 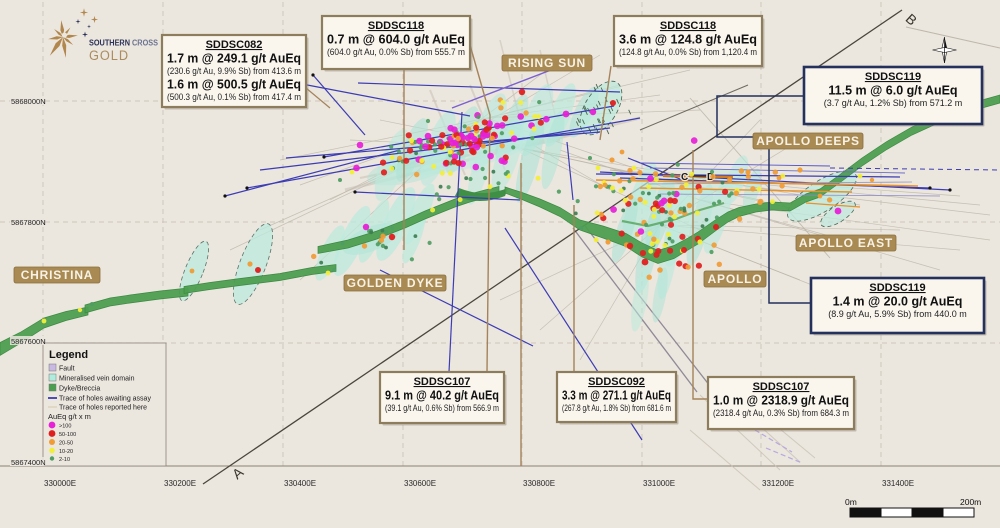 What do you see at coordinates (97, 379) in the screenshot?
I see `svg-text: Mineralised vein domain` at bounding box center [97, 379].